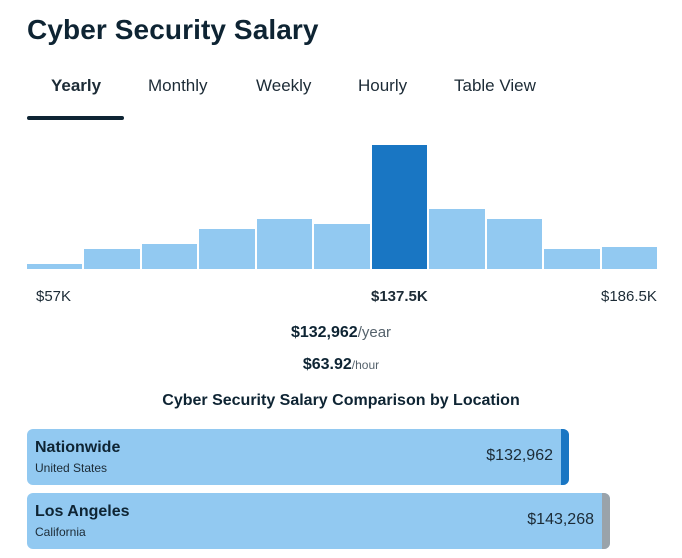 This screenshot has width=682, height=558. Describe the element at coordinates (374, 332) in the screenshot. I see `yearly-unit: /year` at that location.